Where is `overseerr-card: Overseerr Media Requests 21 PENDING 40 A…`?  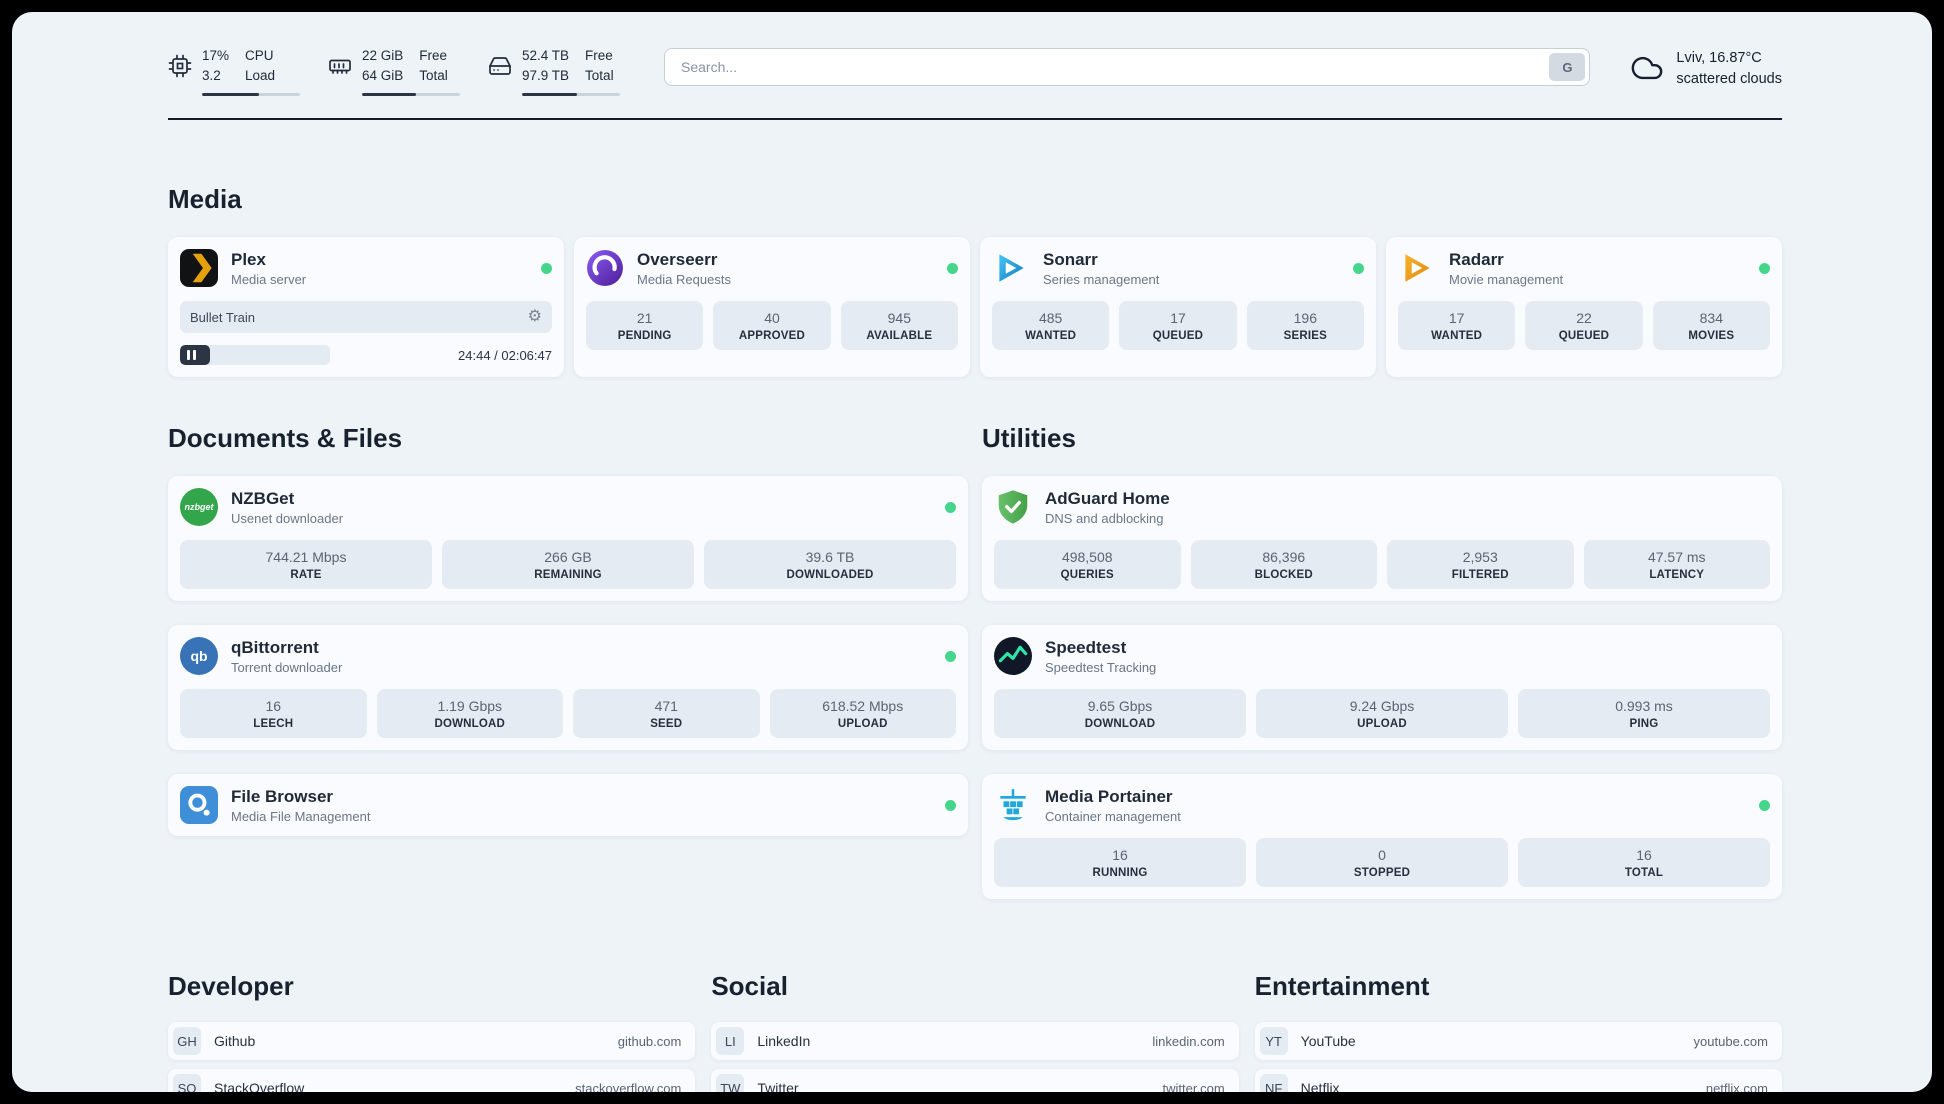 overseerr-card: Overseerr Media Requests 21 PENDING 40 A… is located at coordinates (772, 307).